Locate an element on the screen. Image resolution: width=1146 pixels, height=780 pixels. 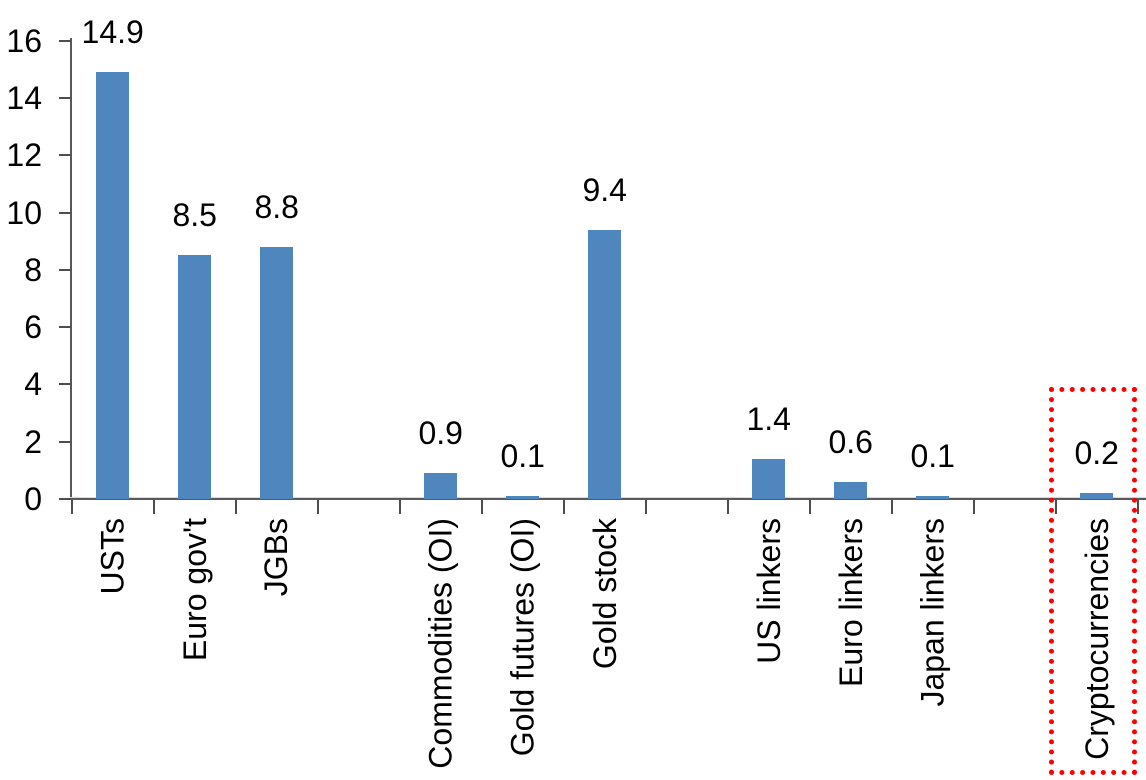
y-axis-tick-label: 0 is located at coordinates (33, 499).